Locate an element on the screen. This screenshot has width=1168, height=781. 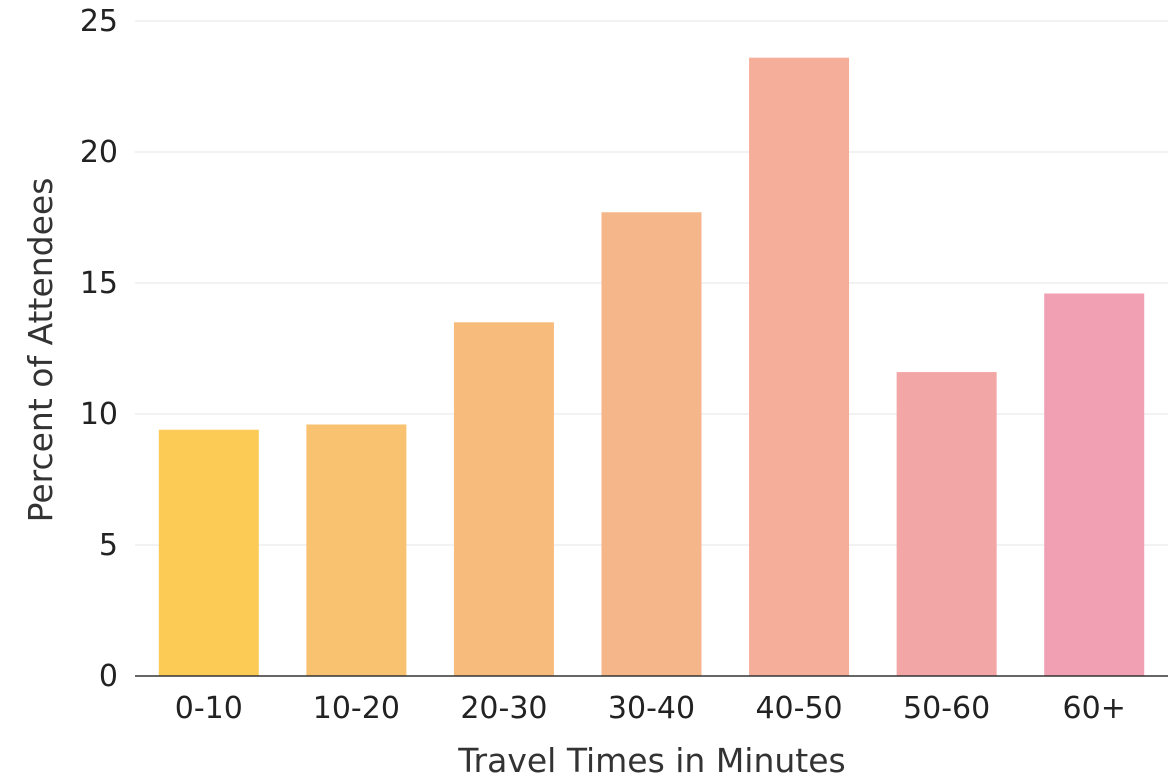
y-tick-label: 25 is located at coordinates (99, 21).